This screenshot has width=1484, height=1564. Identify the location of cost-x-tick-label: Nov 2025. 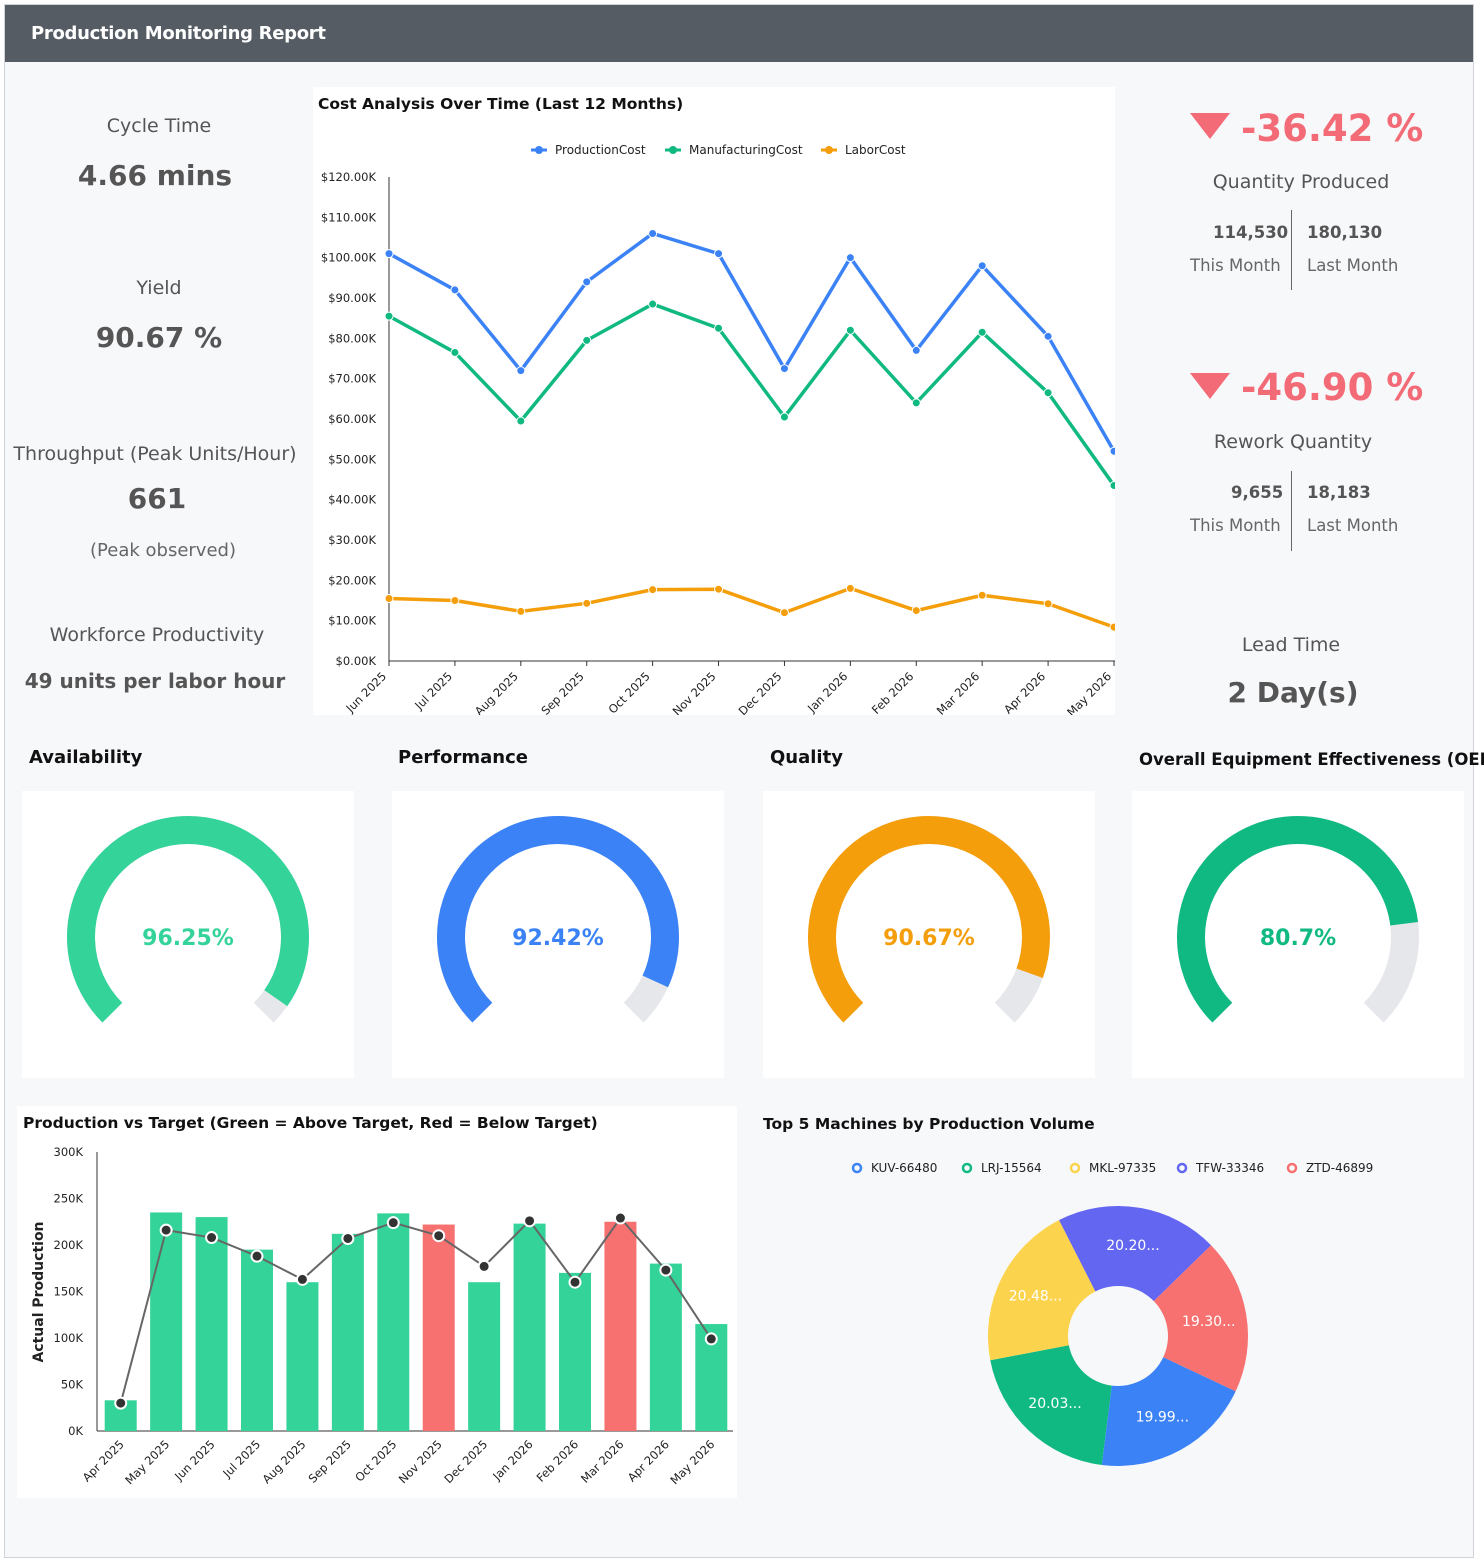
(694, 692).